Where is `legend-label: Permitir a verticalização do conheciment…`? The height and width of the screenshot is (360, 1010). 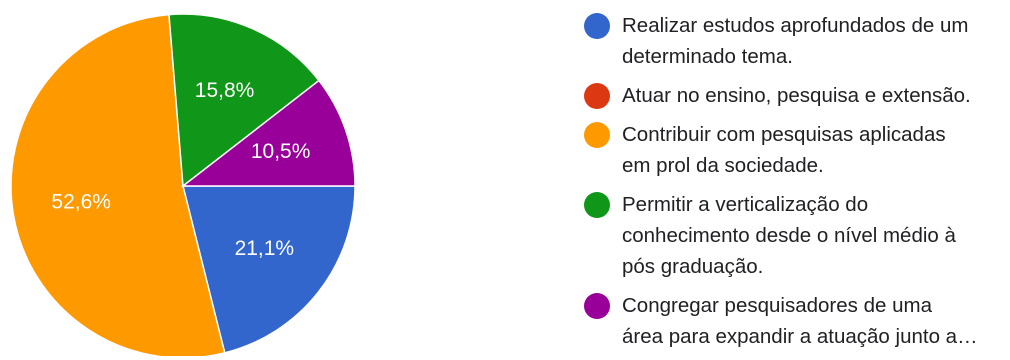 legend-label: Permitir a verticalização do conheciment… is located at coordinates (789, 235).